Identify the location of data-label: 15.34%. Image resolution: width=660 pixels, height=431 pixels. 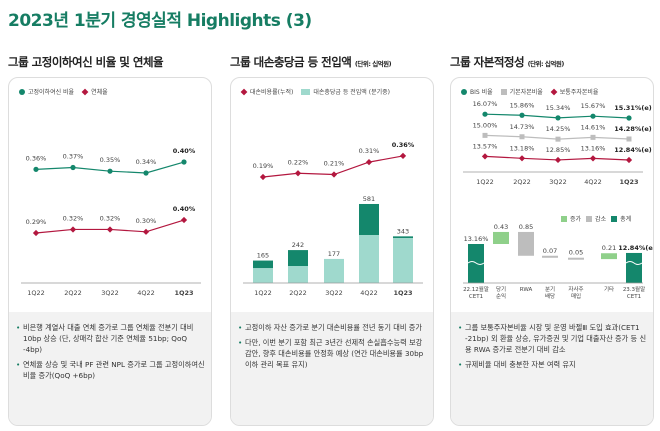
(558, 108).